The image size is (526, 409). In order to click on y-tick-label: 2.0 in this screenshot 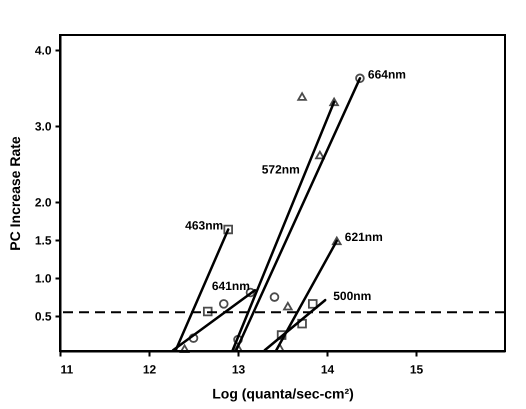, I will do `click(43, 203)`.